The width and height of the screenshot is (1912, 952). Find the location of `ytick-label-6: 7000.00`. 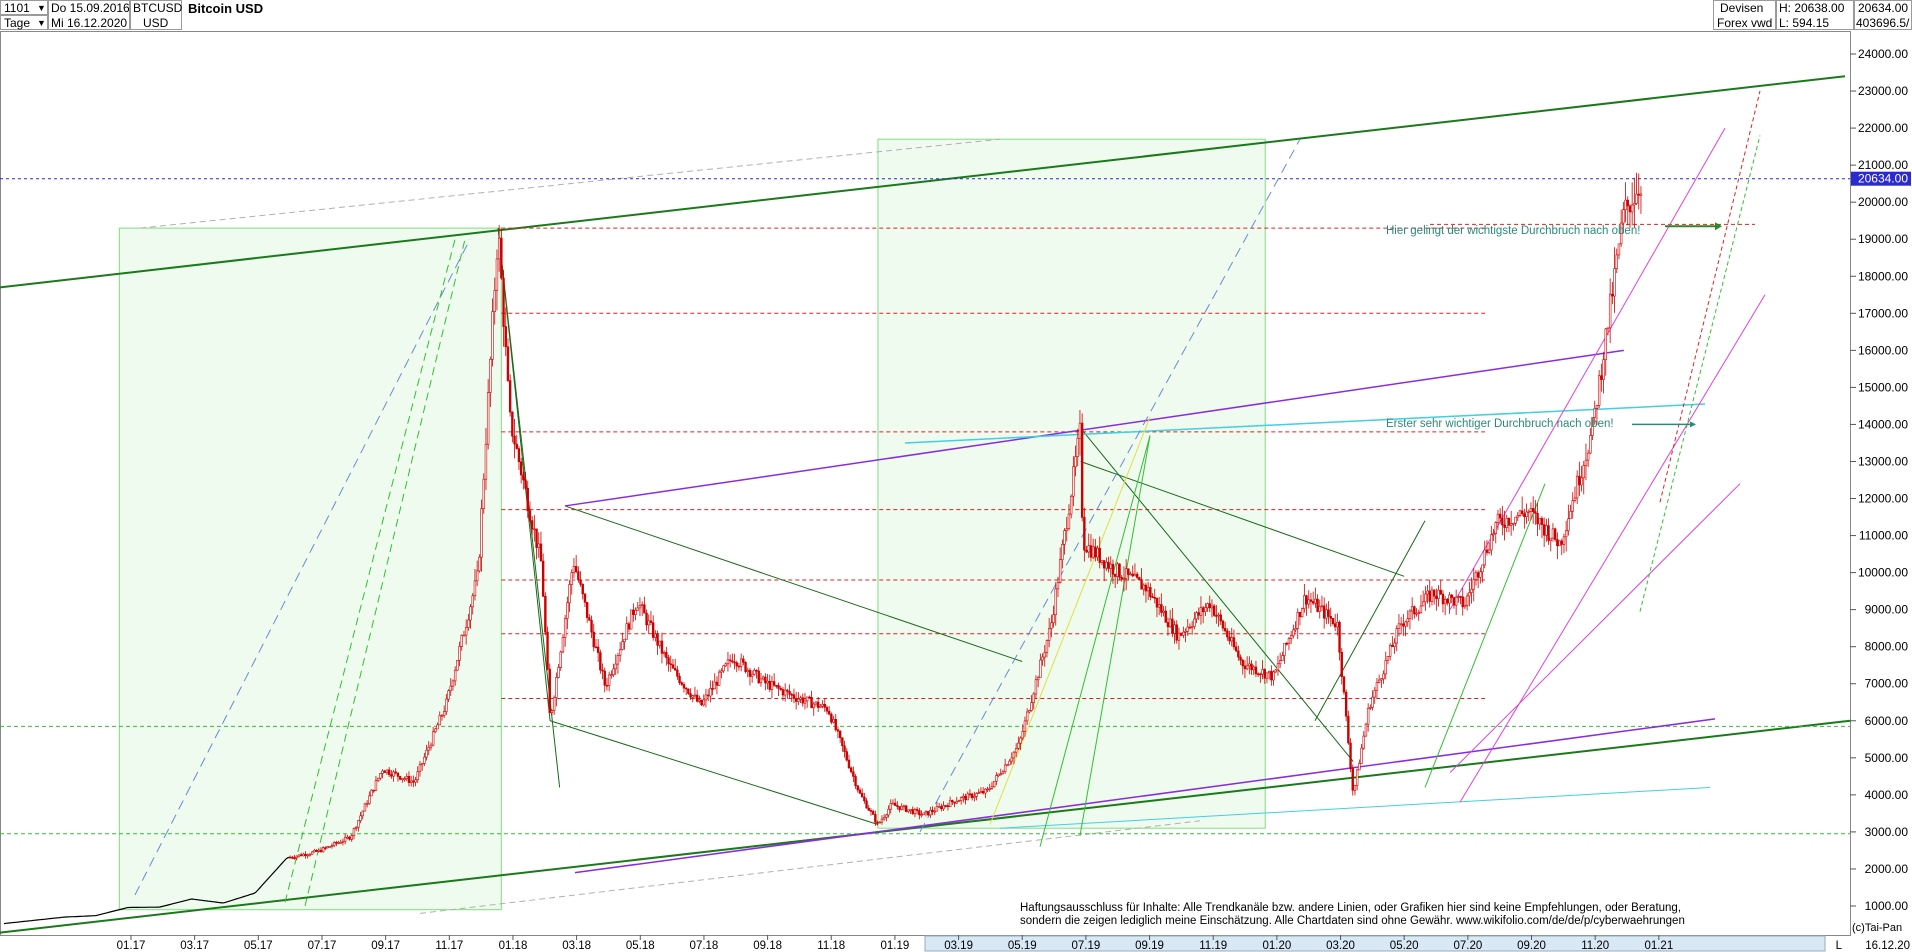

ytick-label-6: 7000.00 is located at coordinates (1887, 684).